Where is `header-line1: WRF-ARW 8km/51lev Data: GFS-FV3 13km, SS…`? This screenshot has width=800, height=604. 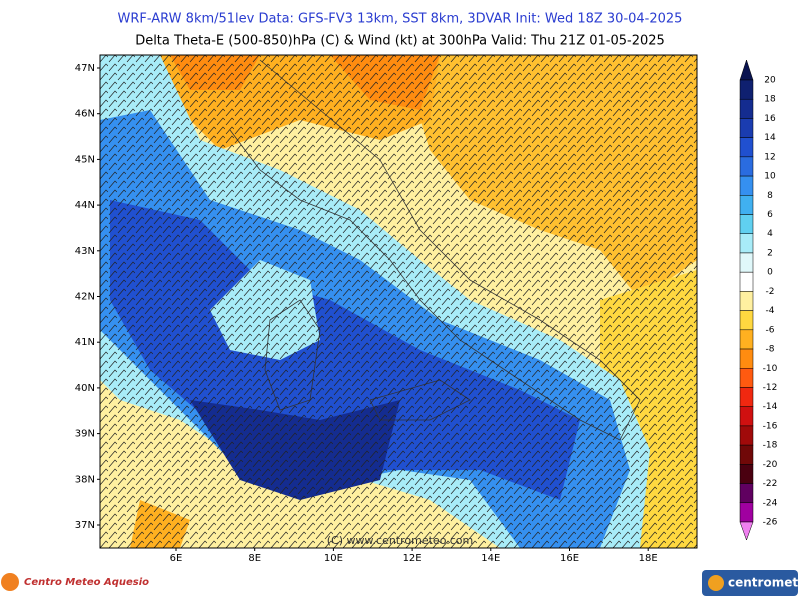 header-line1: WRF-ARW 8km/51lev Data: GFS-FV3 13km, SS… is located at coordinates (400, 19).